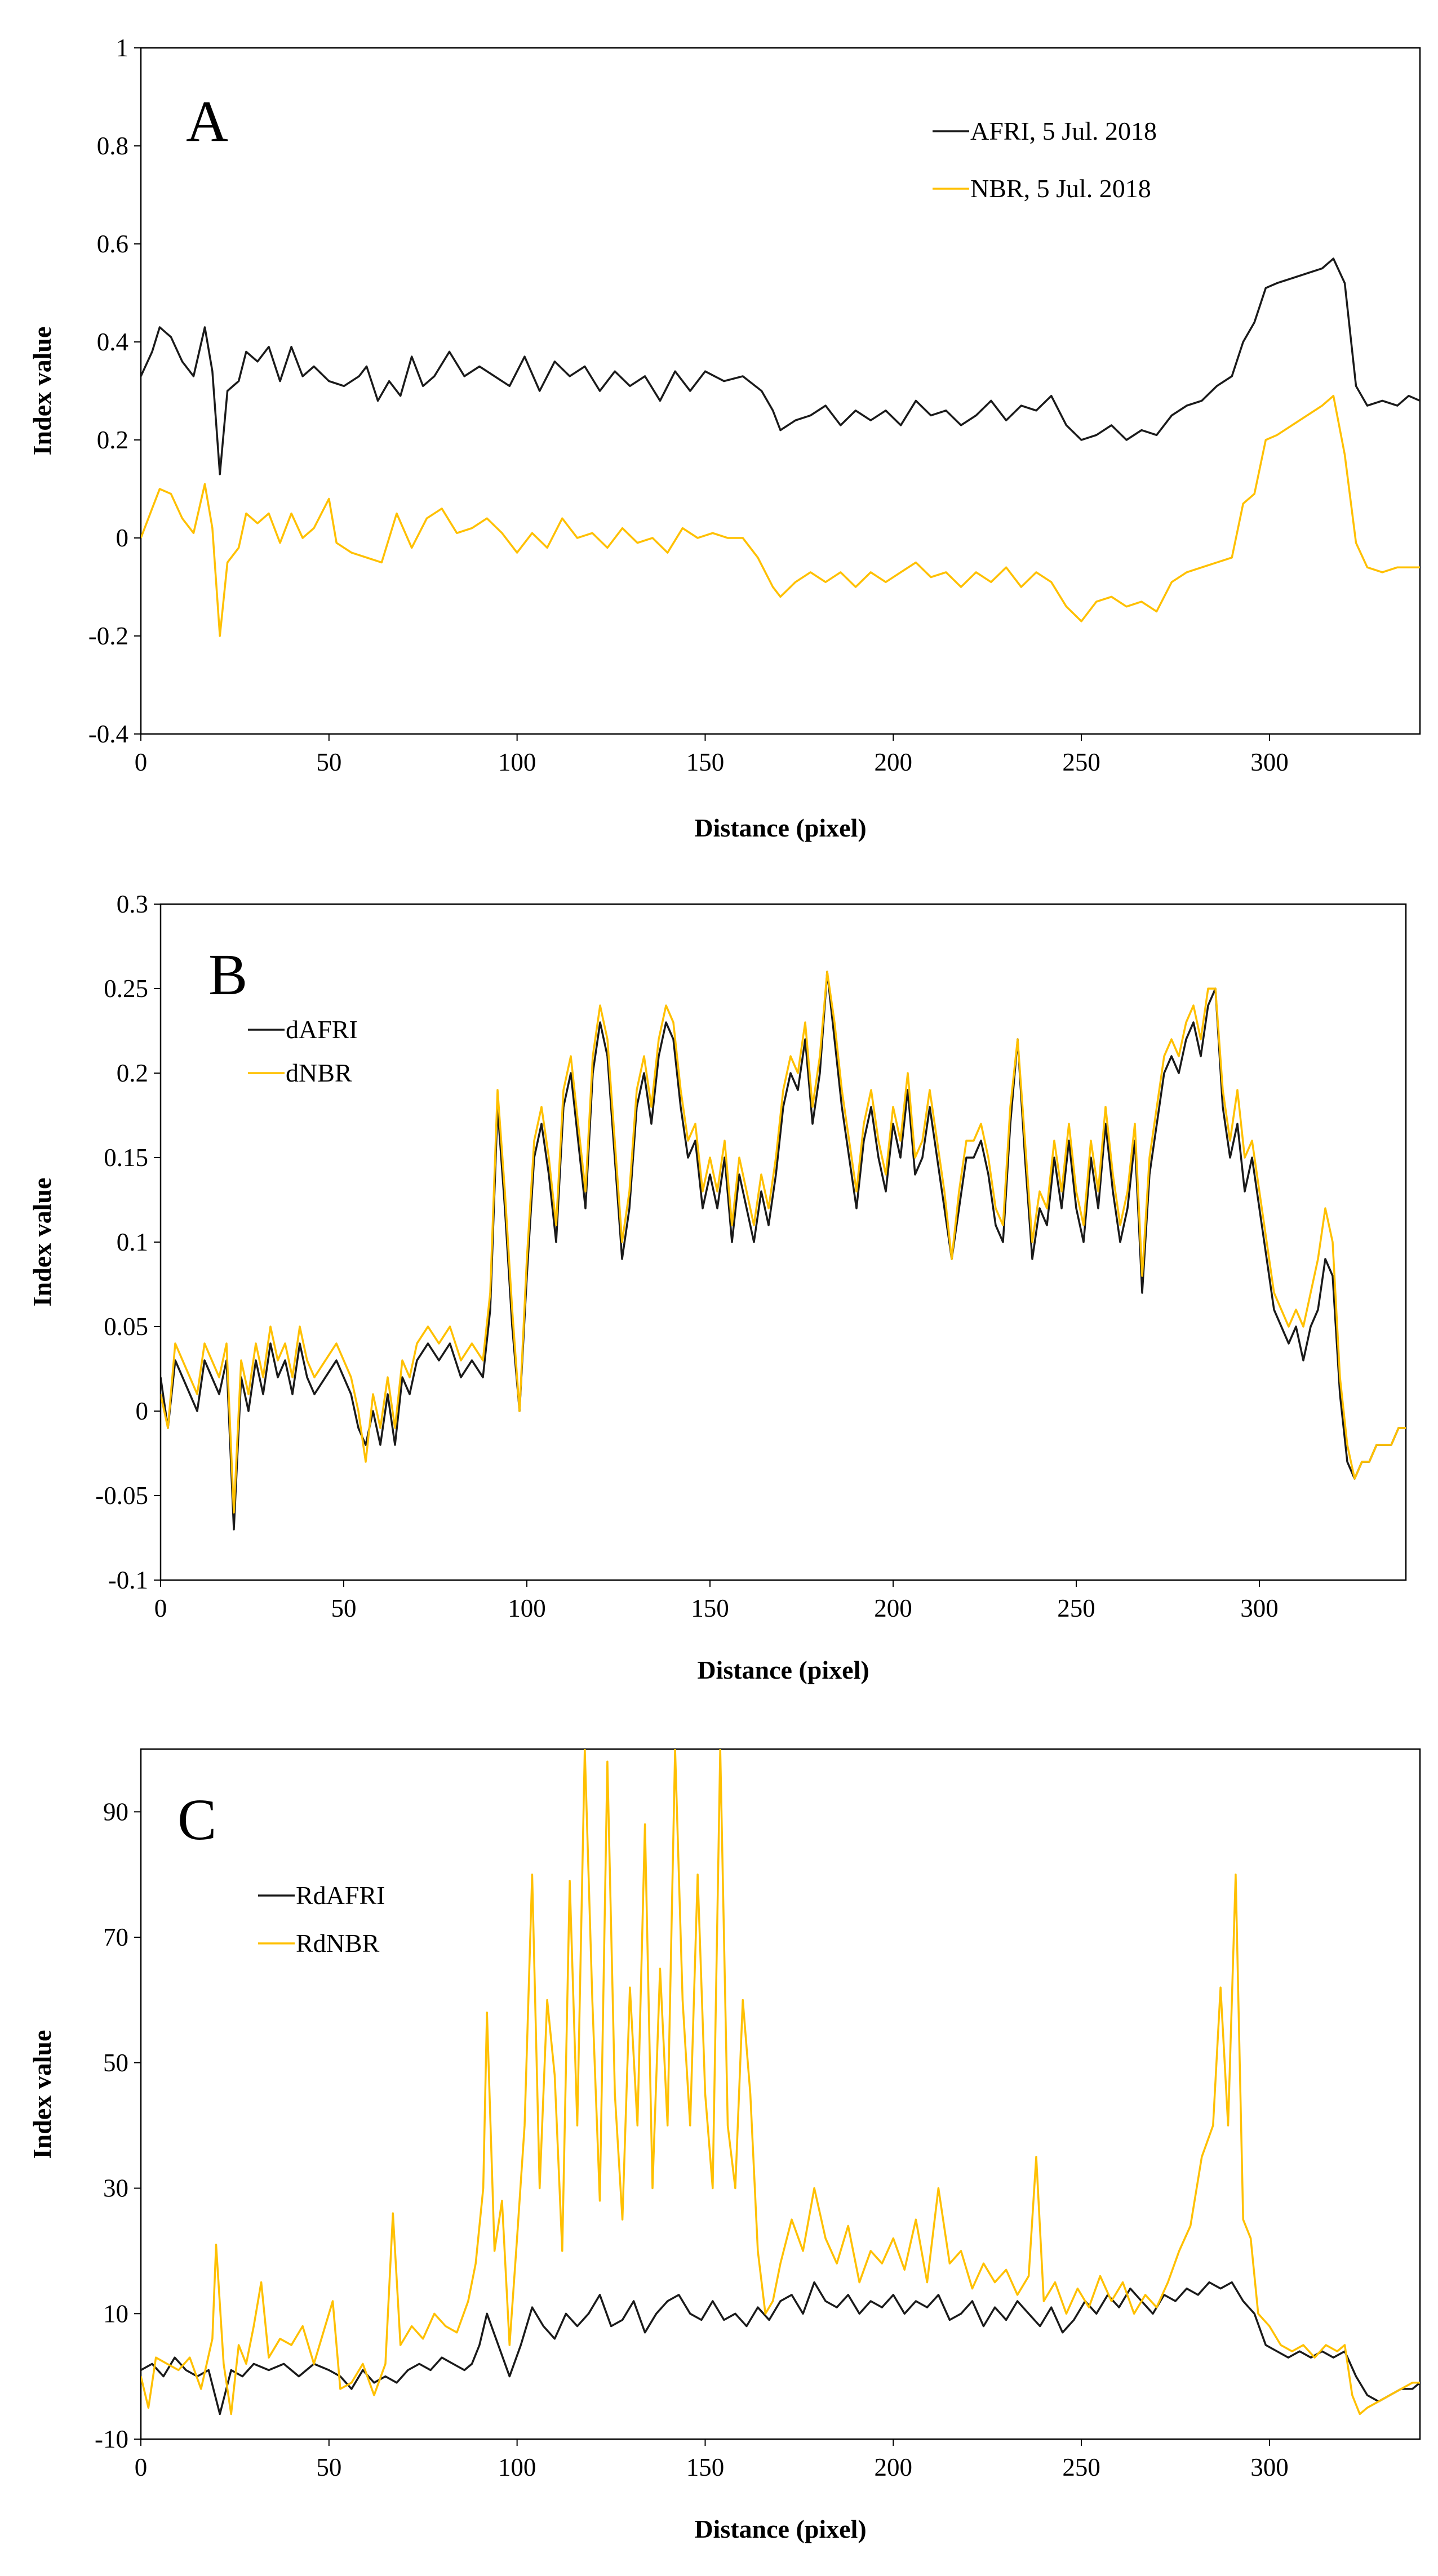 The height and width of the screenshot is (2576, 1438). I want to click on legend-b: dAFRI dNBR, so click(303, 1051).